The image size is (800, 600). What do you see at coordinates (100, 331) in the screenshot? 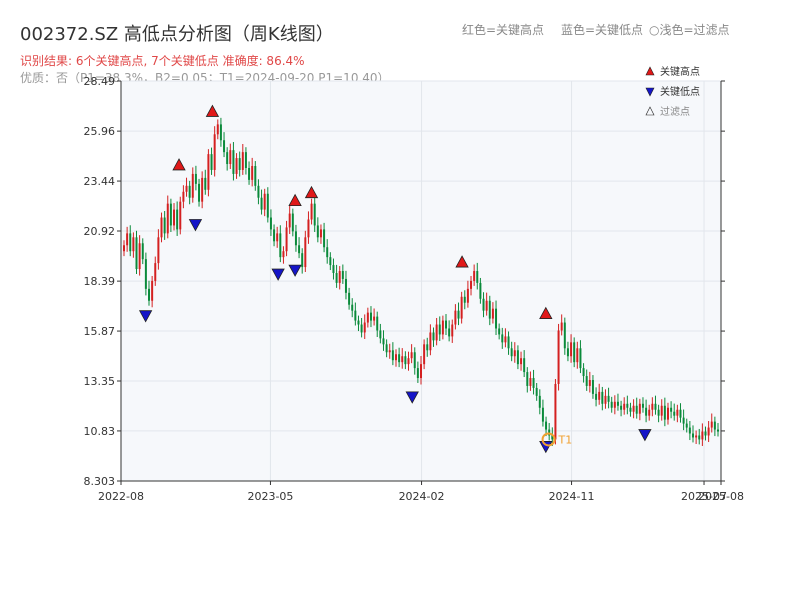
I see `y-tick-label: 15.87` at bounding box center [100, 331].